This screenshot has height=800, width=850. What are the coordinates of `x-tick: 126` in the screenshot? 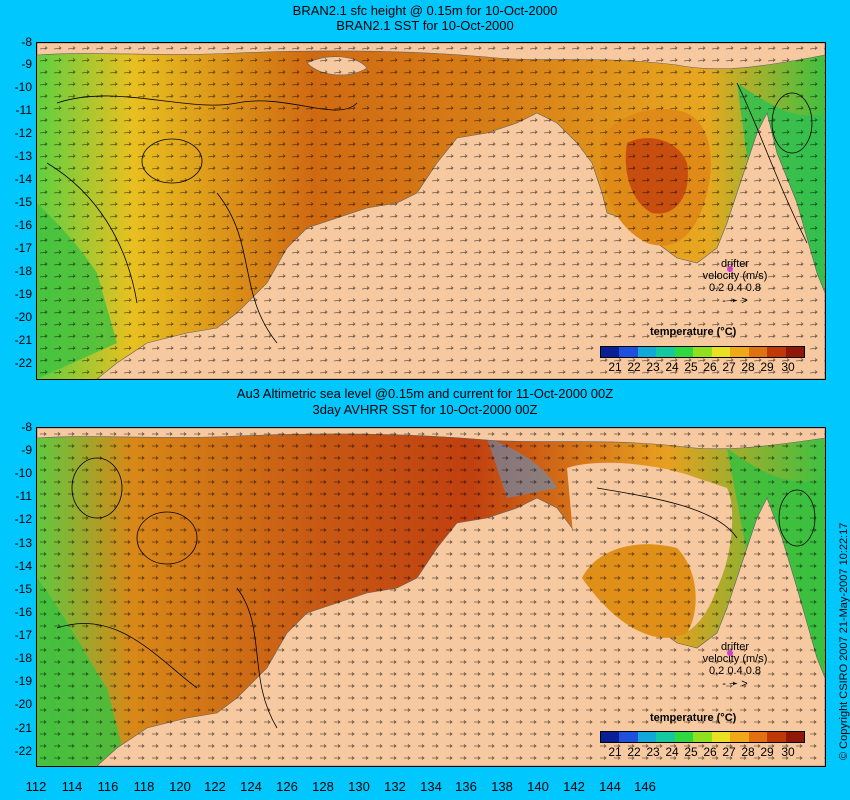 It's located at (287, 786).